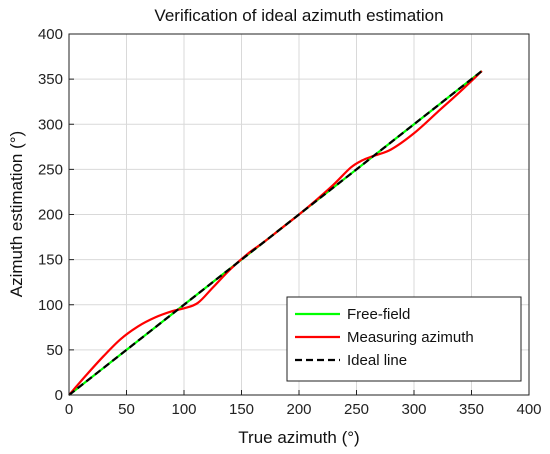  I want to click on y-tick-label: 100, so click(50, 305).